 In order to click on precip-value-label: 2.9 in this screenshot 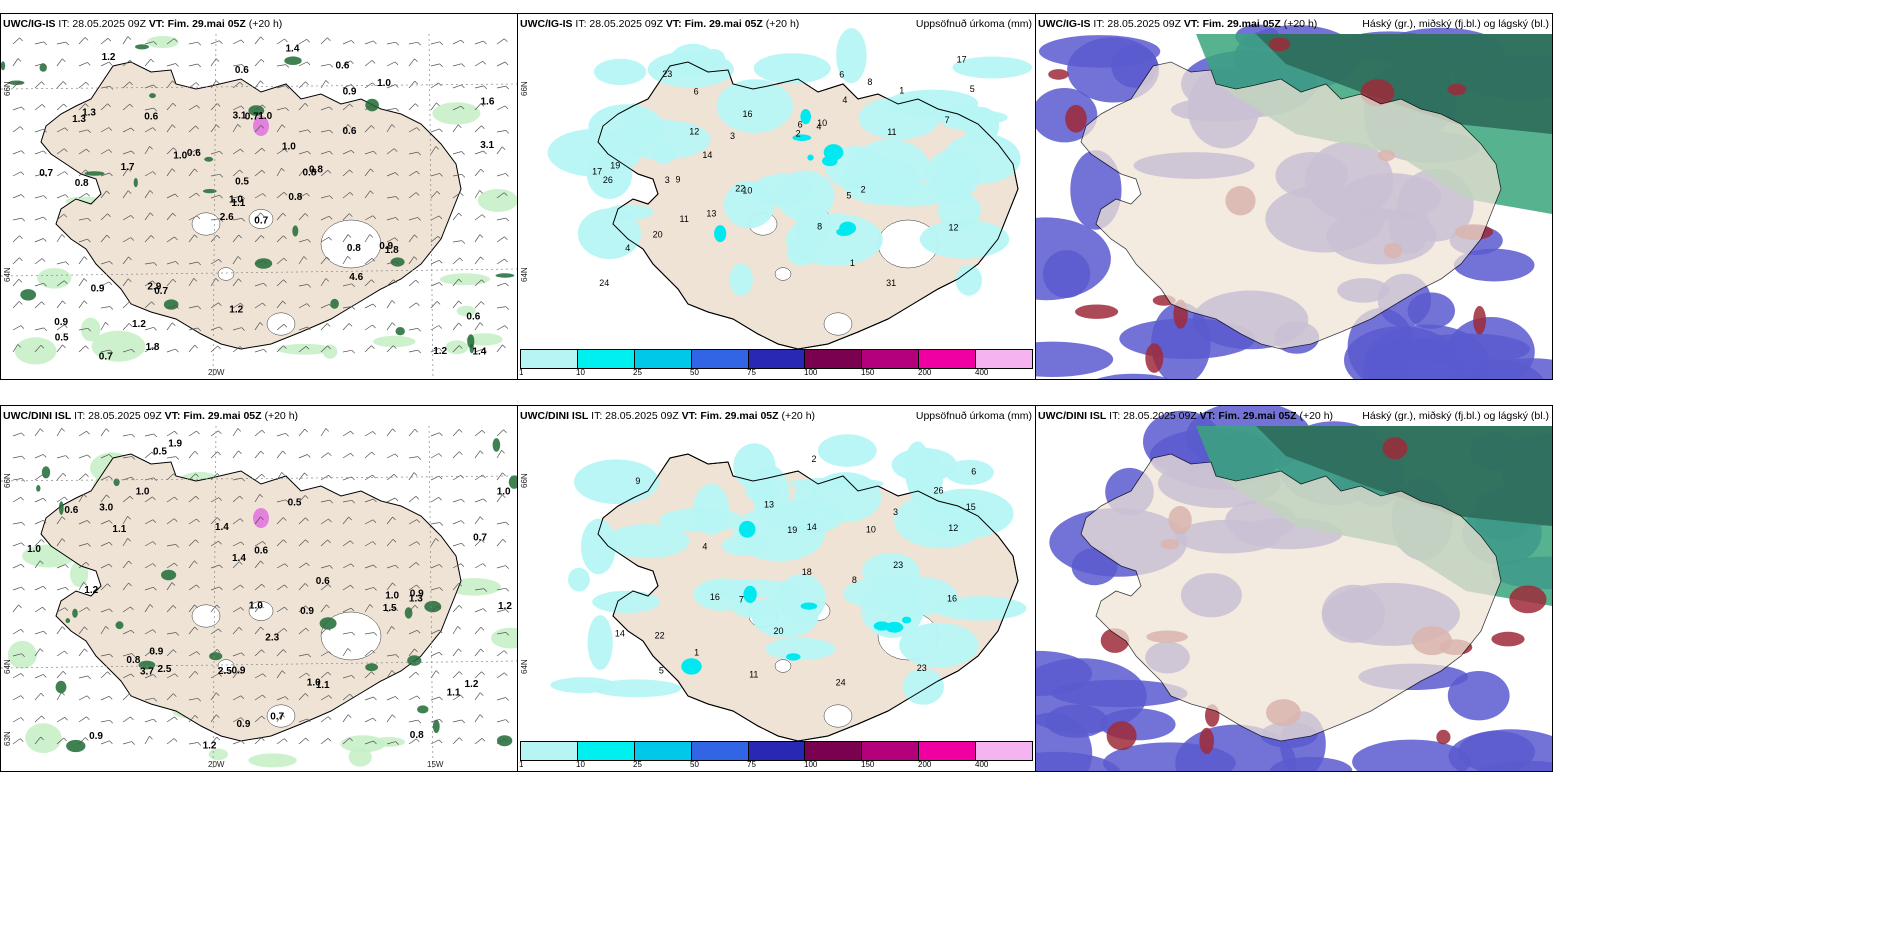, I will do `click(154, 286)`.